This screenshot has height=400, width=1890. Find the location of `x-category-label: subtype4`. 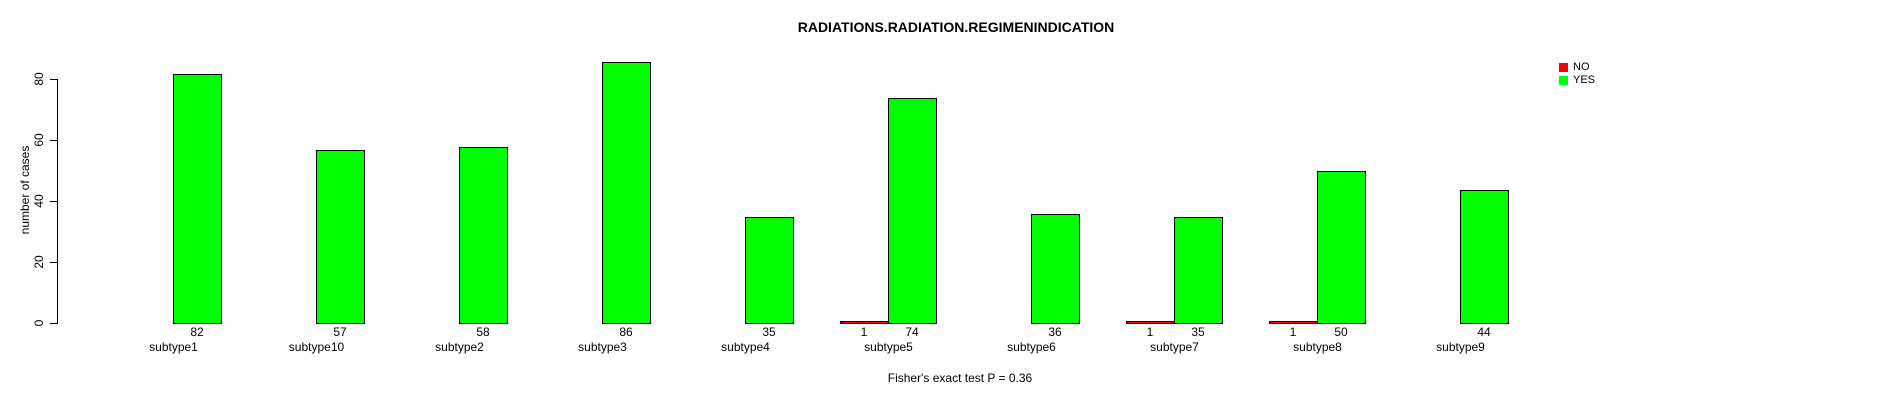

x-category-label: subtype4 is located at coordinates (745, 347).